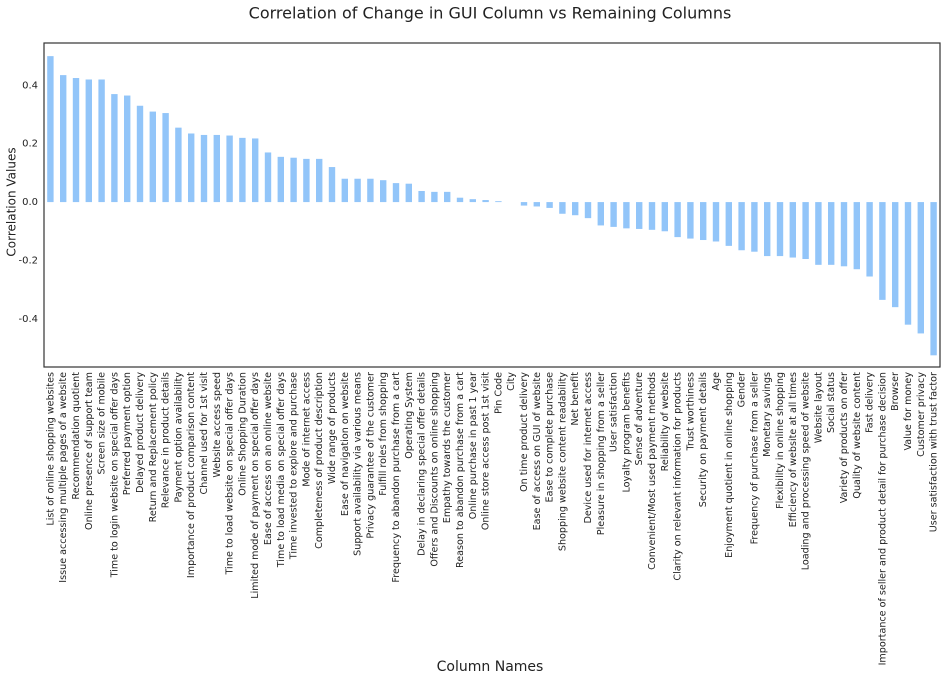 Image resolution: width=944 pixels, height=683 pixels. Describe the element at coordinates (217, 425) in the screenshot. I see `x-tick-label: Website access speed` at that location.